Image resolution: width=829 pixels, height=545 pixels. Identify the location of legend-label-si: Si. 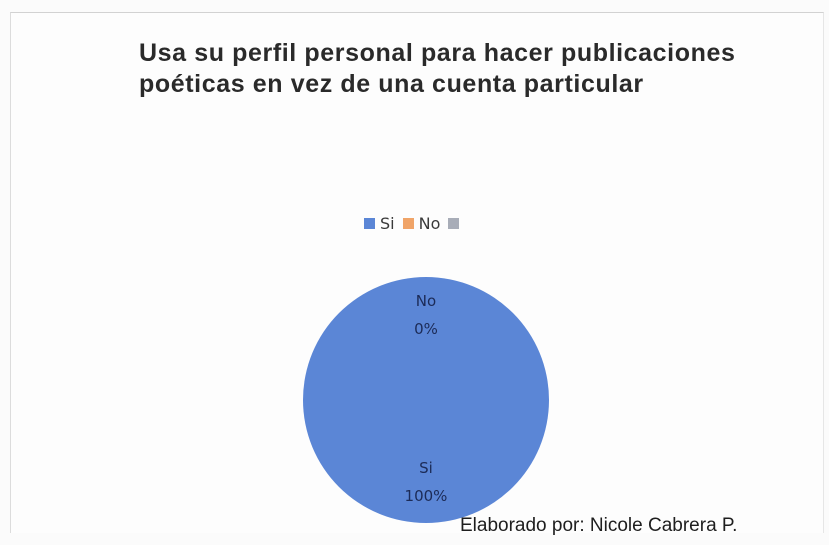
(387, 223).